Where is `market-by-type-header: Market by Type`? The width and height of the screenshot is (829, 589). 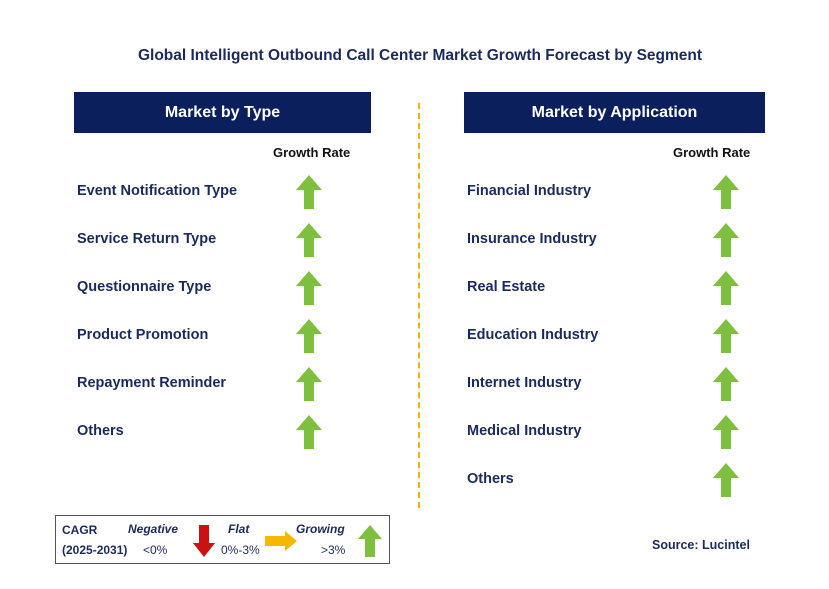 market-by-type-header: Market by Type is located at coordinates (222, 112).